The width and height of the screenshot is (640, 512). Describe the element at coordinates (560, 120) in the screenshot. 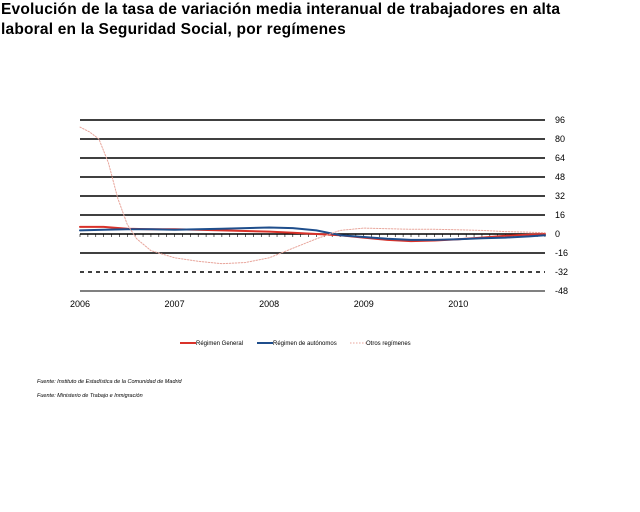

I see `y-tick-label: 96` at that location.